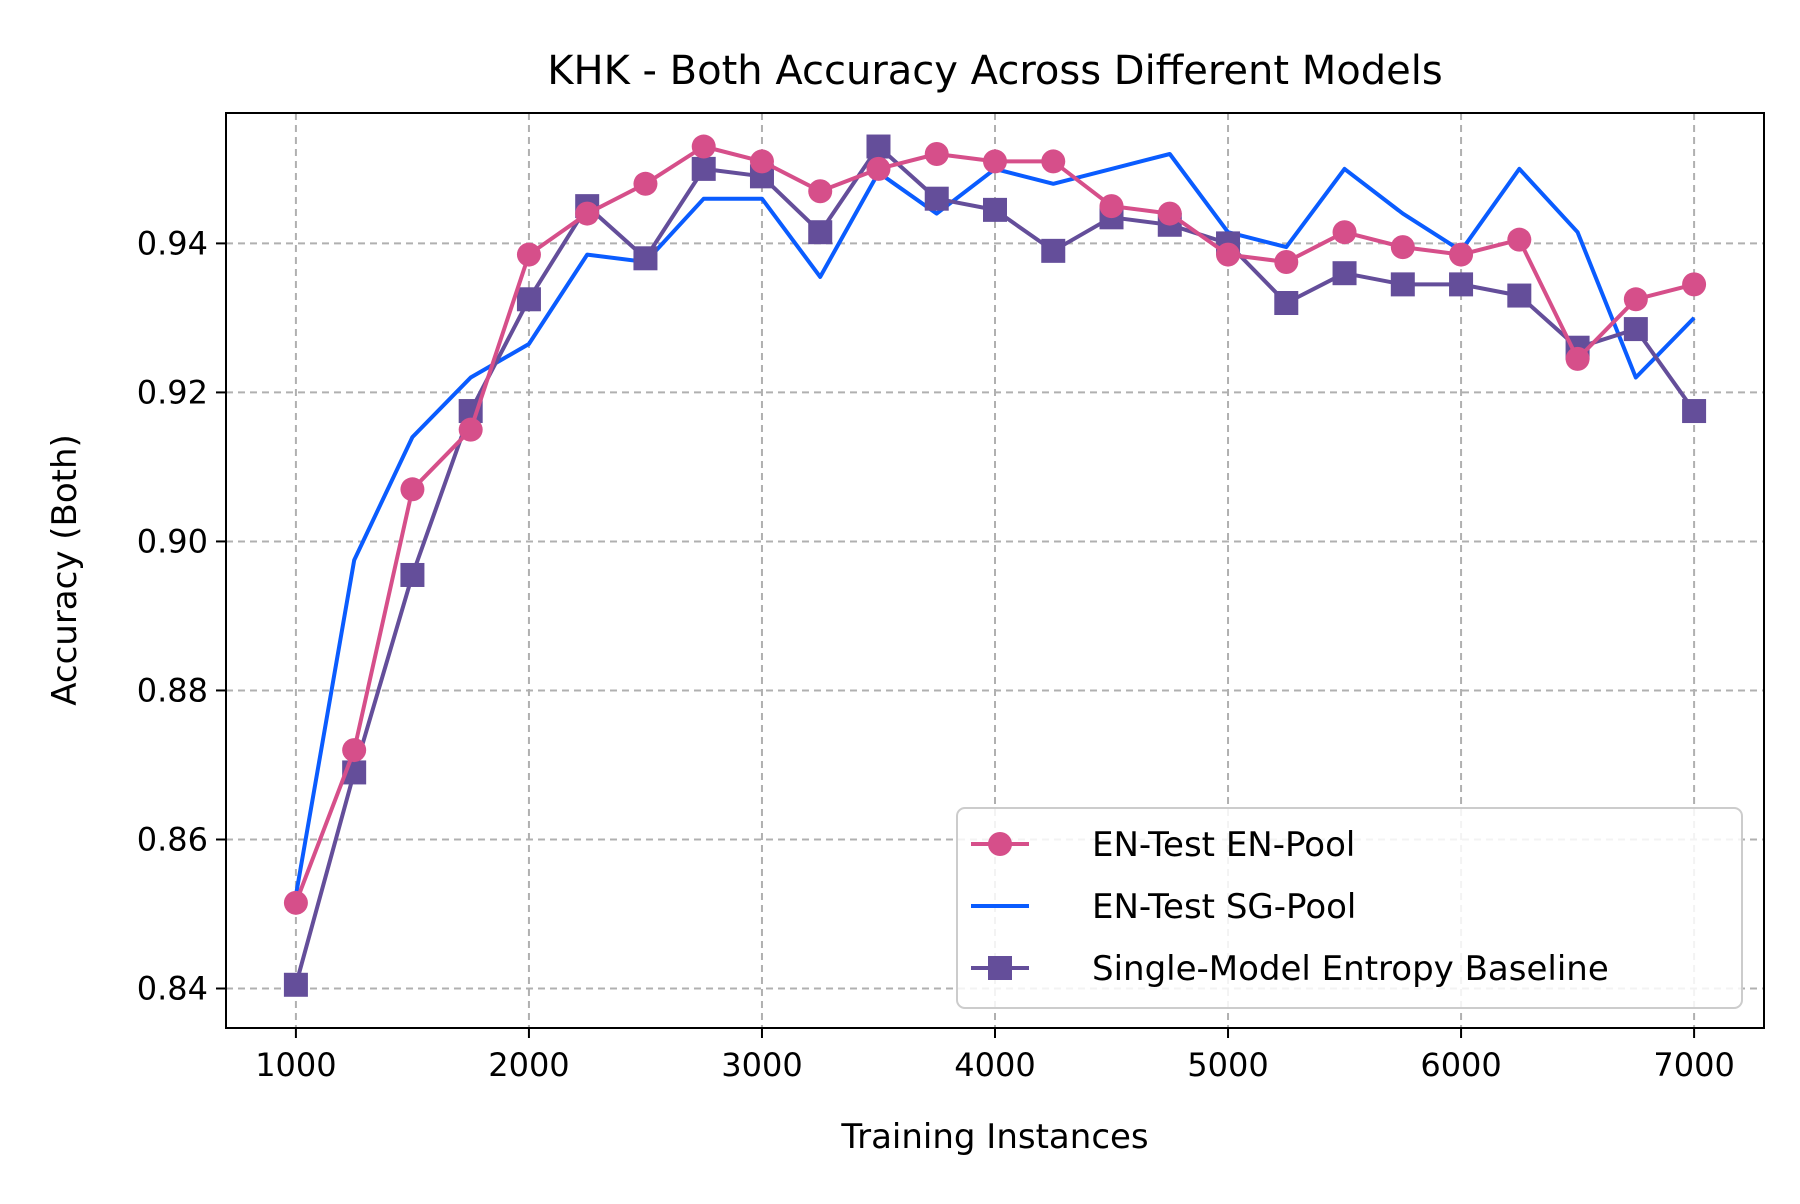  What do you see at coordinates (295, 1065) in the screenshot?
I see `x-tick-label: 1000` at bounding box center [295, 1065].